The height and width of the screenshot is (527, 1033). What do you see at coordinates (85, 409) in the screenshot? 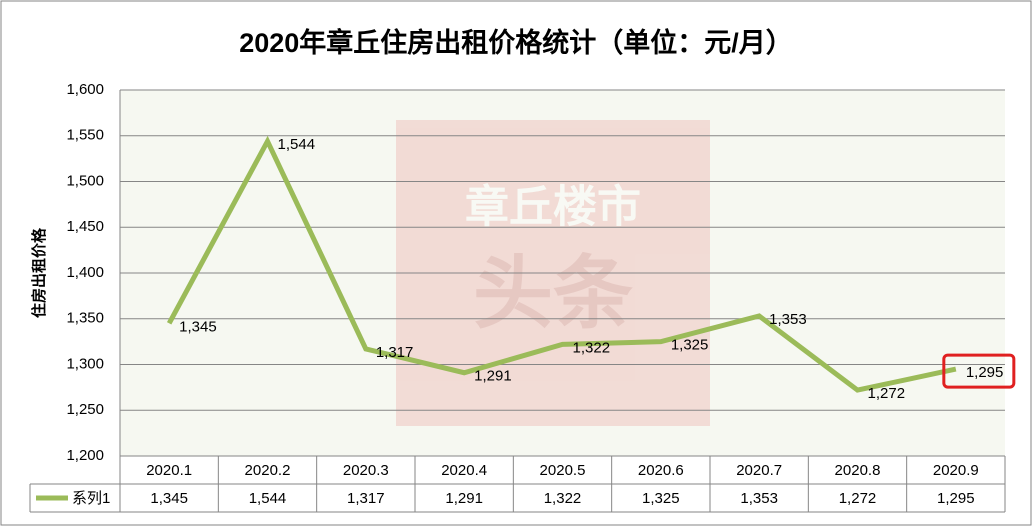
I see `y-tick-label: 1,250` at bounding box center [85, 409].